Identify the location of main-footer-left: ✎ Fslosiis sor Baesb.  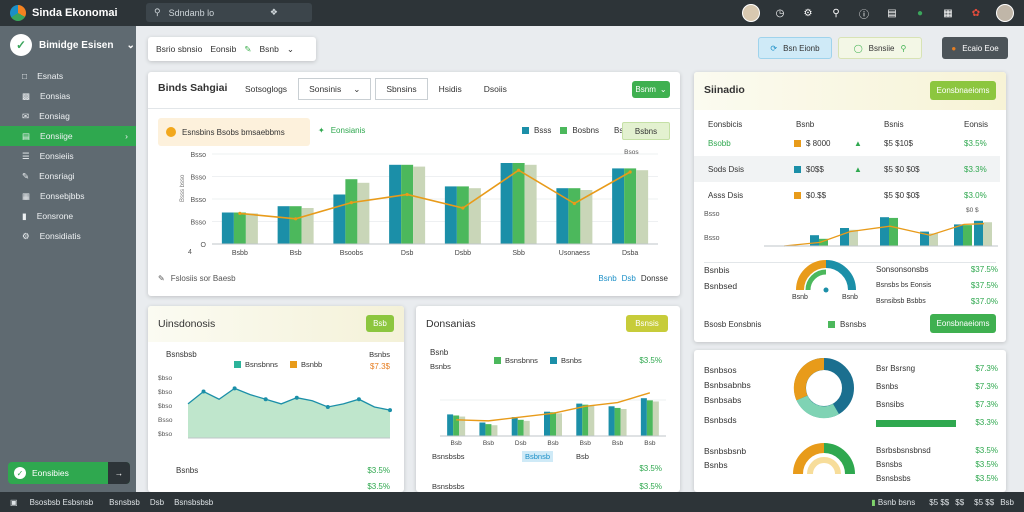
(197, 278).